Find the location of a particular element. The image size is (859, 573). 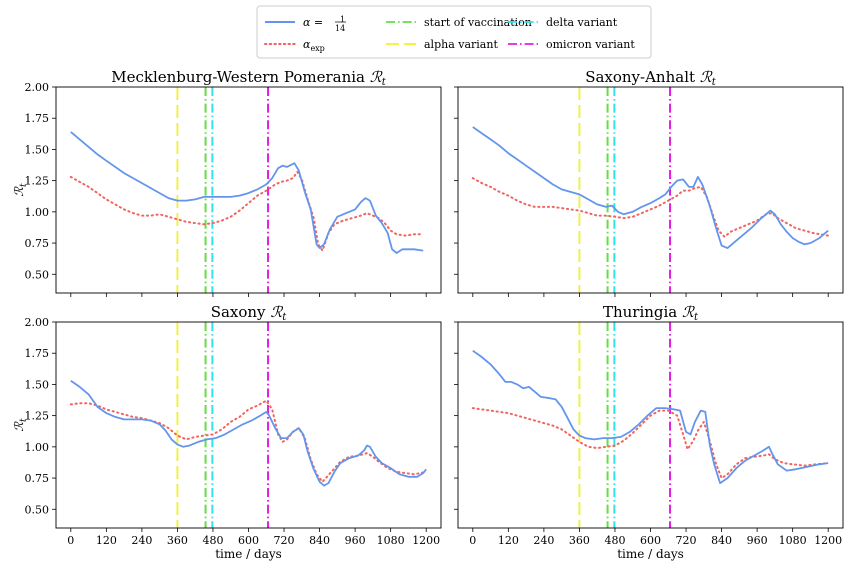

legend-fraction-den: 14 is located at coordinates (340, 28).